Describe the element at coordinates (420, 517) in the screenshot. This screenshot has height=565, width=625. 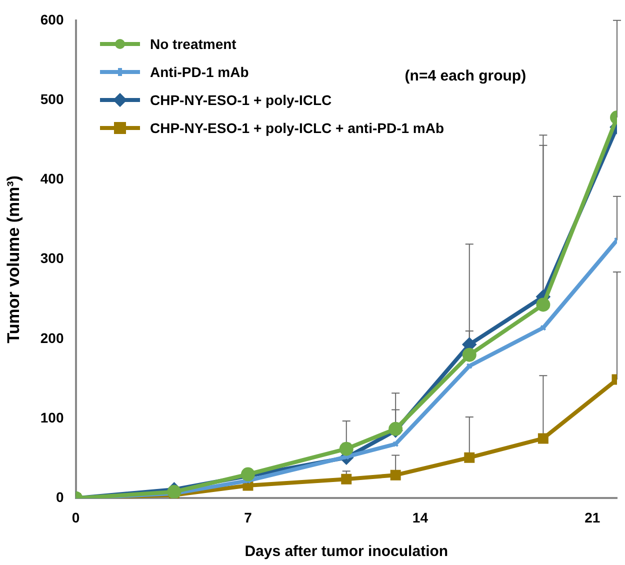
I see `x-tick-label: 14` at that location.